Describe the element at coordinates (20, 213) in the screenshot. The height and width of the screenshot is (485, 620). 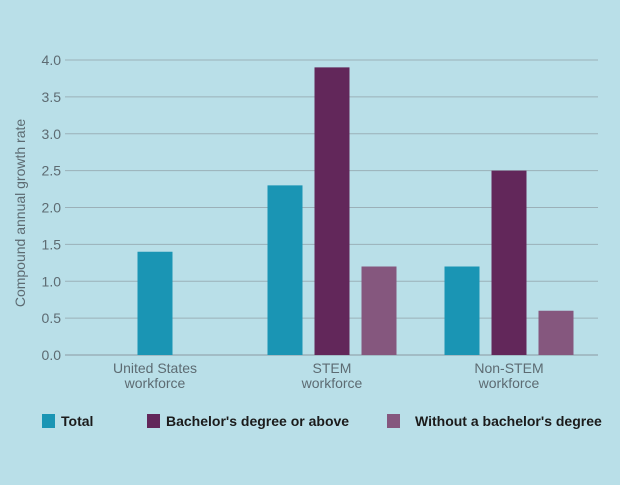
I see `y-axis-label: Compound annual growth rate` at that location.